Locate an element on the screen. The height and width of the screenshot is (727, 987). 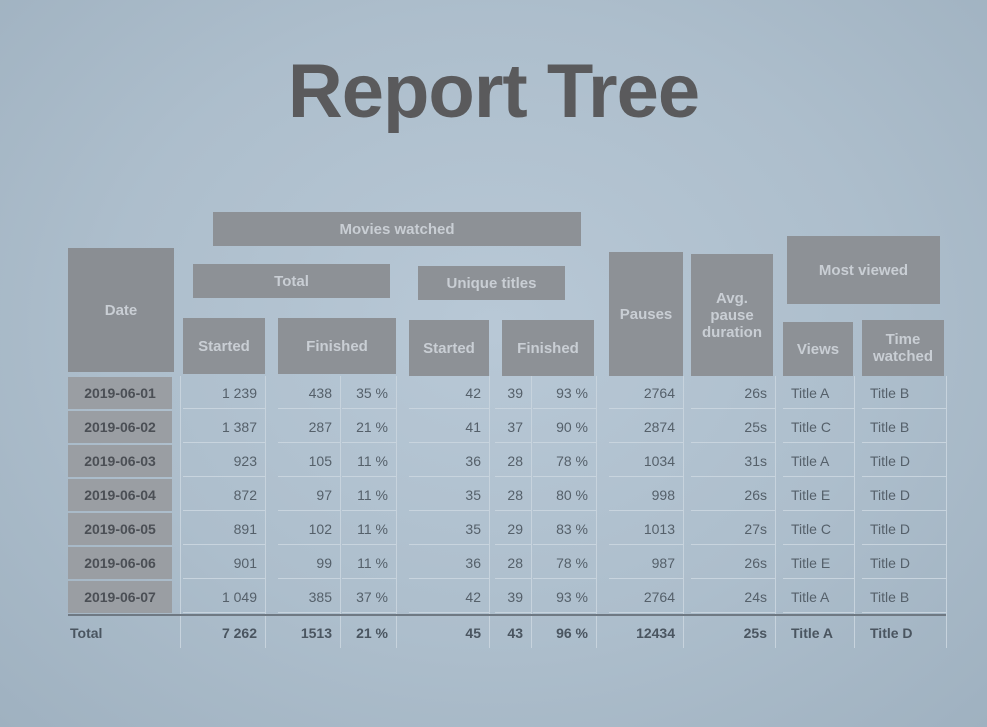
total-divider is located at coordinates (507, 615).